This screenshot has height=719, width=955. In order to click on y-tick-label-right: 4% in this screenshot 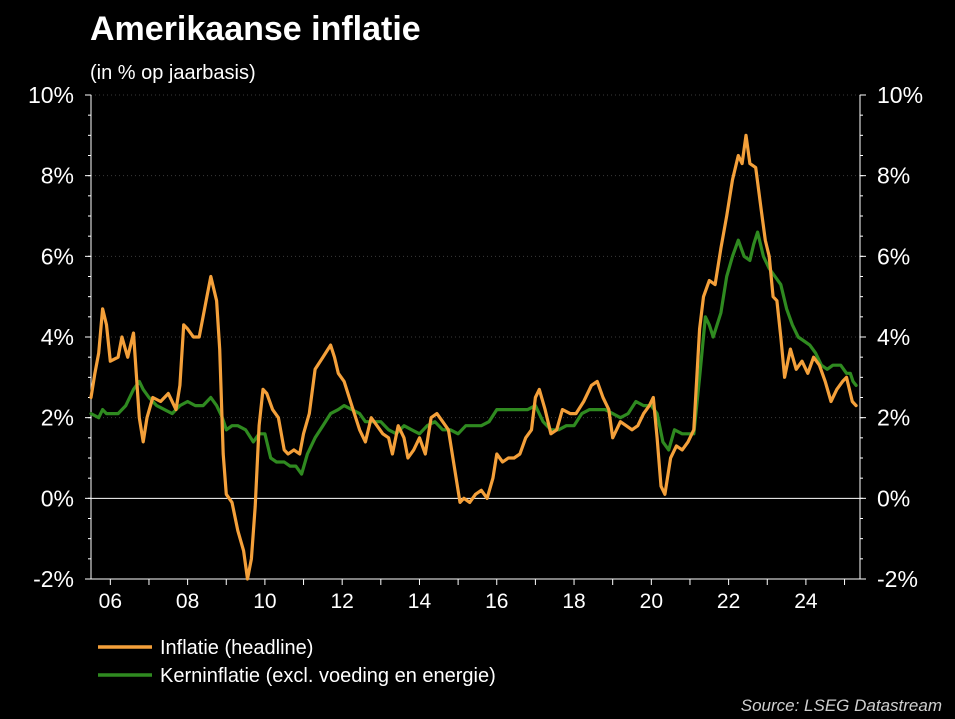, I will do `click(893, 337)`.